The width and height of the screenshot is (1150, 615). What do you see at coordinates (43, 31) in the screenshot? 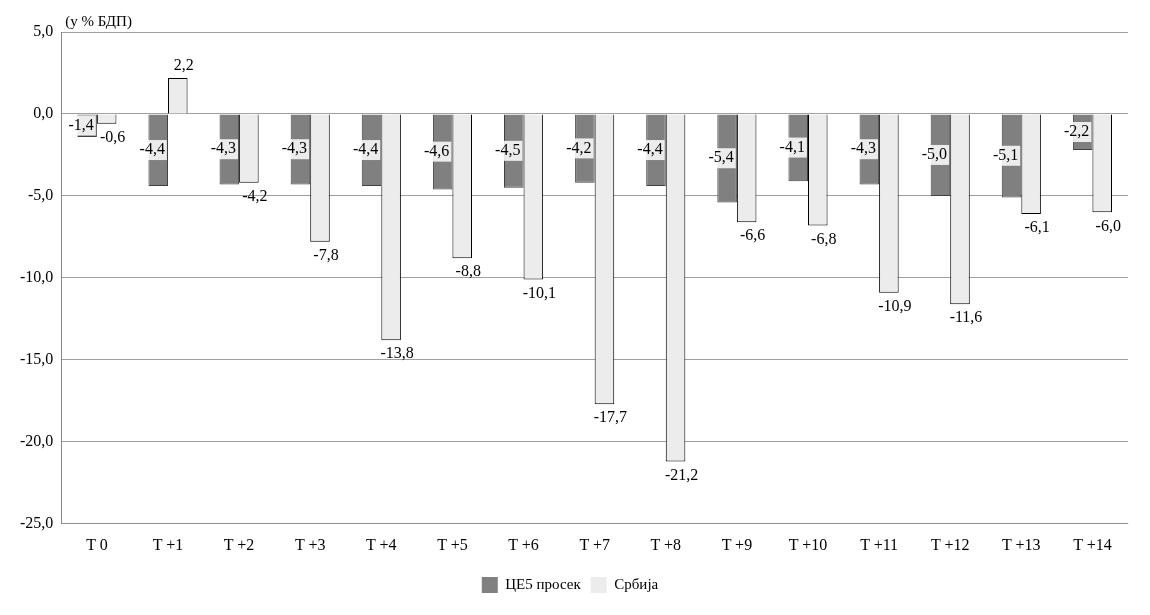
I see `y-tick-label: 5,0` at bounding box center [43, 31].